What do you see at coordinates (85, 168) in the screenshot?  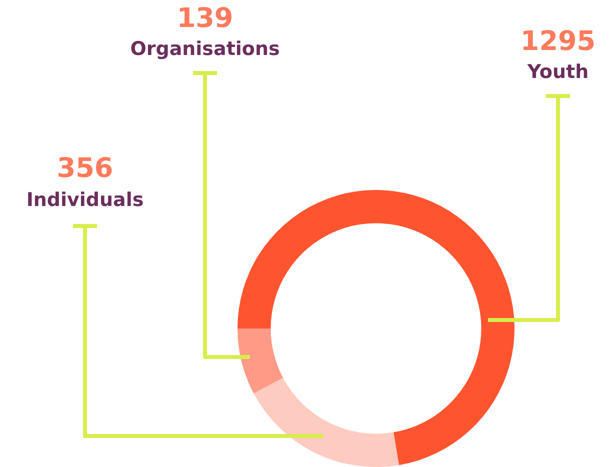 I see `data-label: 356` at bounding box center [85, 168].